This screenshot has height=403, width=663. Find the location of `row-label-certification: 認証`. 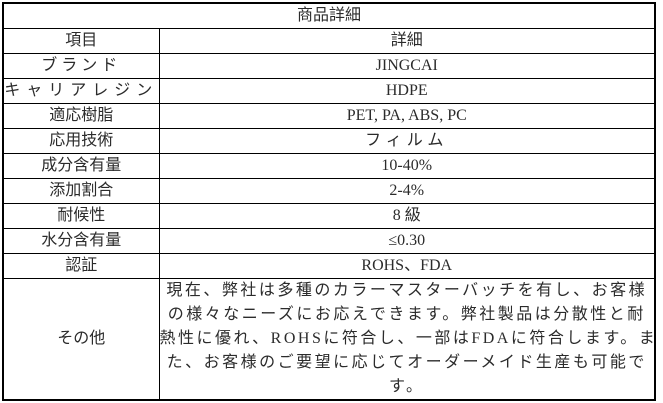

row-label-certification: 認証 is located at coordinates (81, 266).